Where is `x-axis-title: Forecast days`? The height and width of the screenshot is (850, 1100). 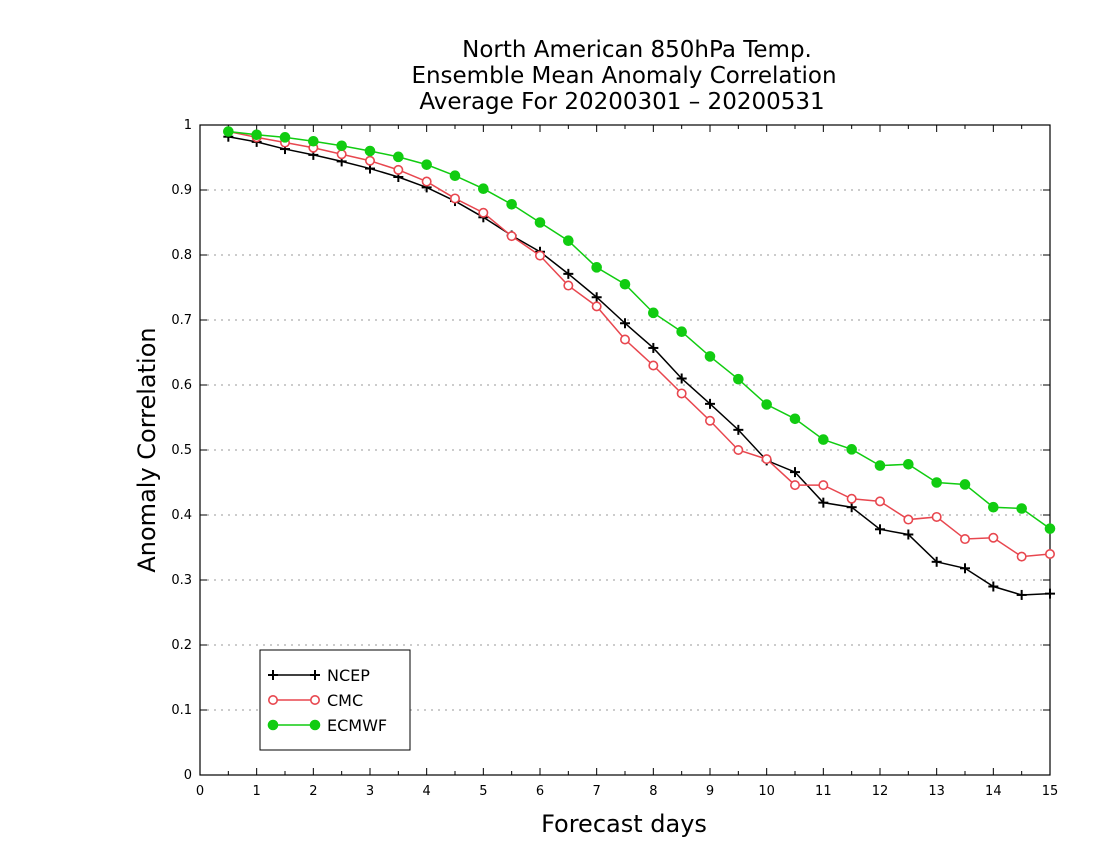 x-axis-title: Forecast days is located at coordinates (624, 824).